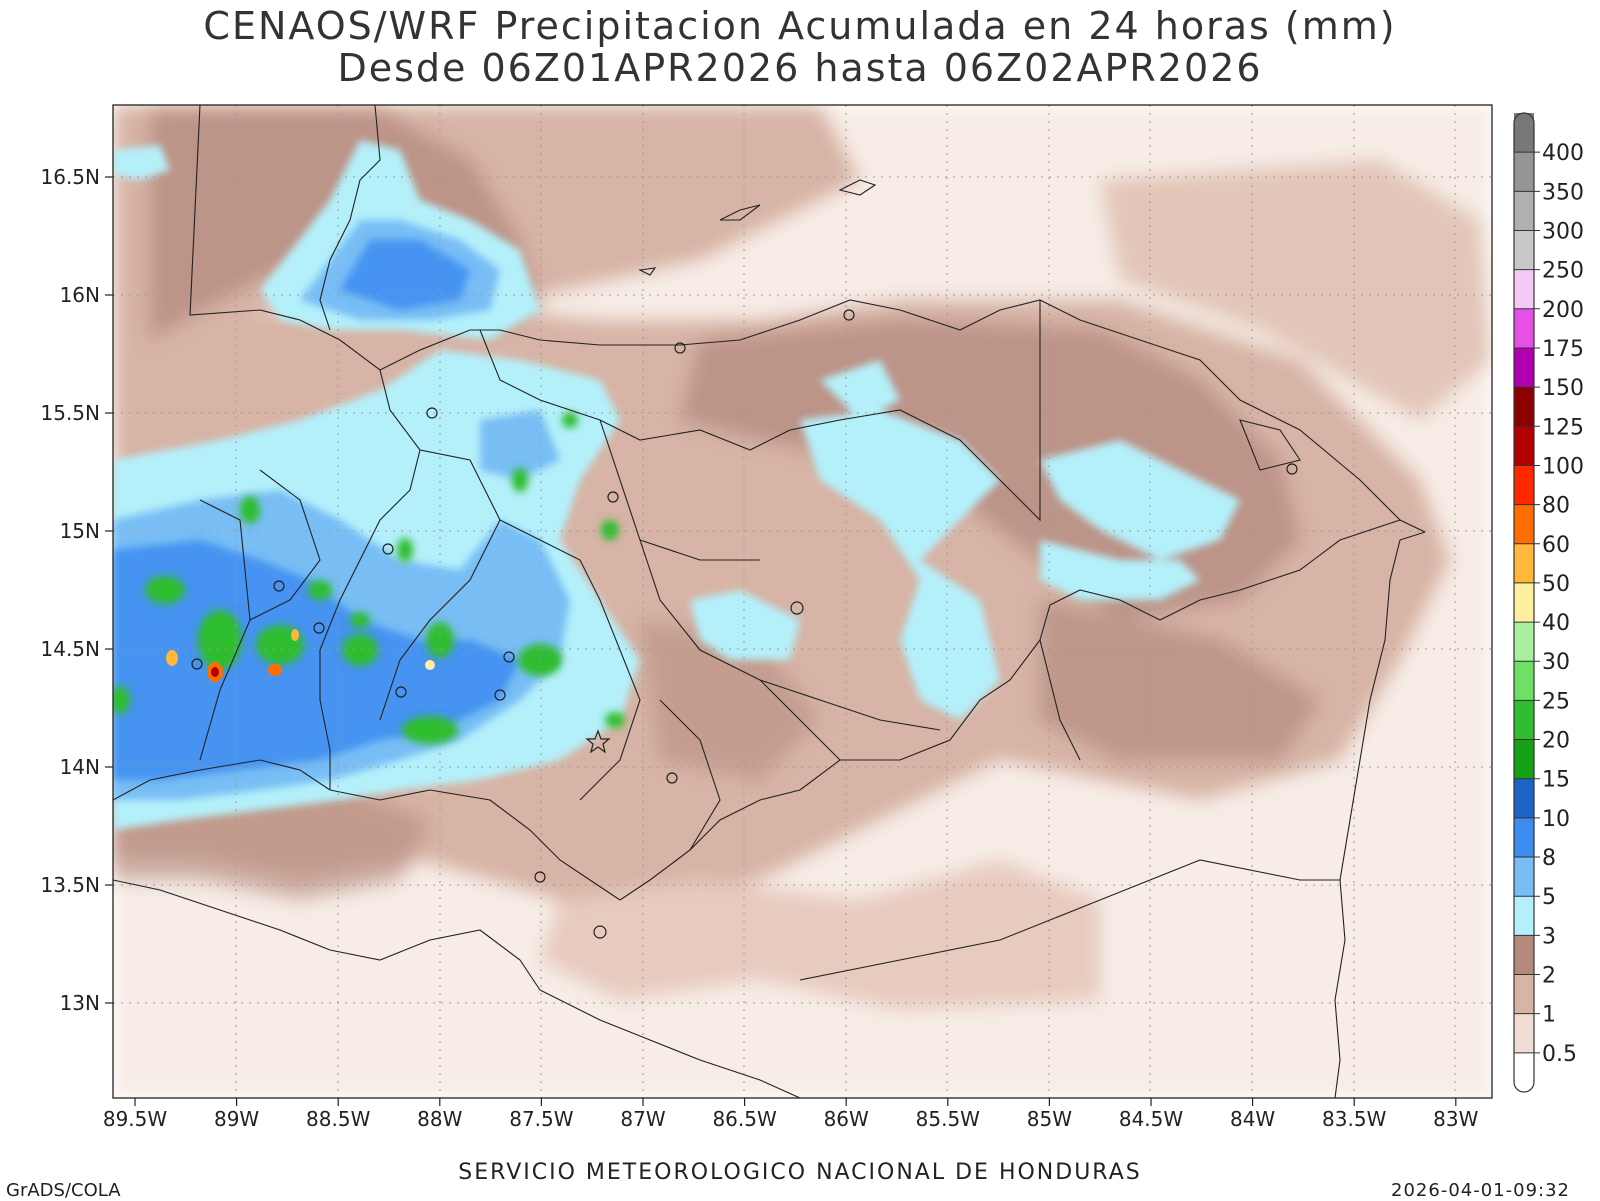 This screenshot has height=1201, width=1600. I want to click on colorbar-label: 150, so click(1563, 388).